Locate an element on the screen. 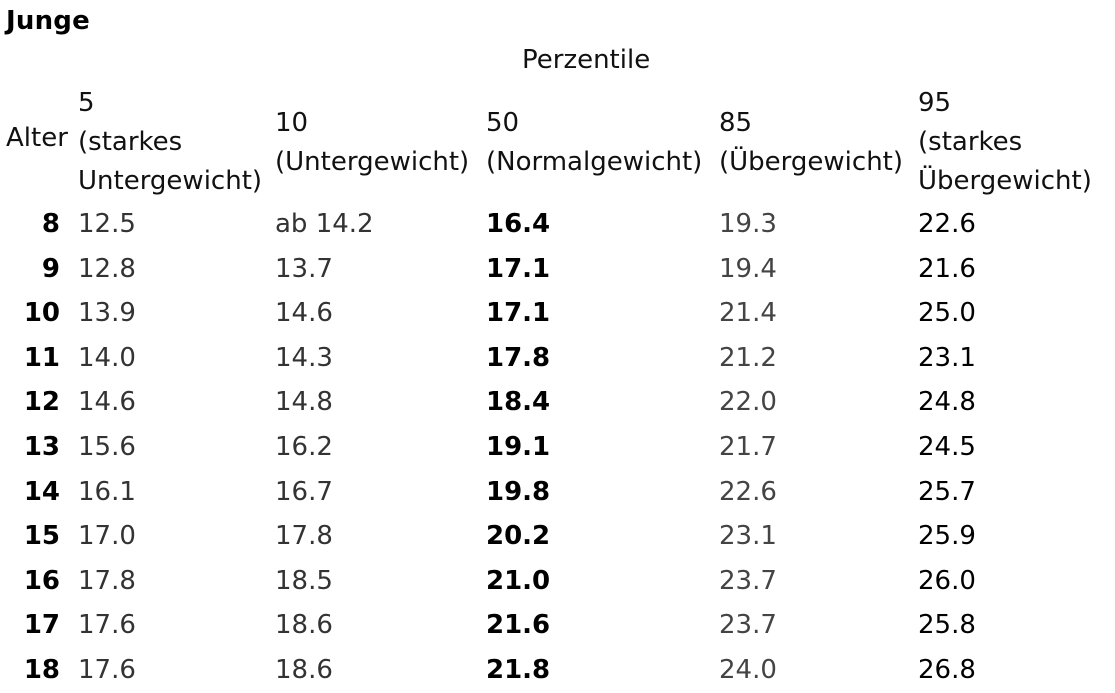  p95-cell: 21.6 is located at coordinates (947, 268).